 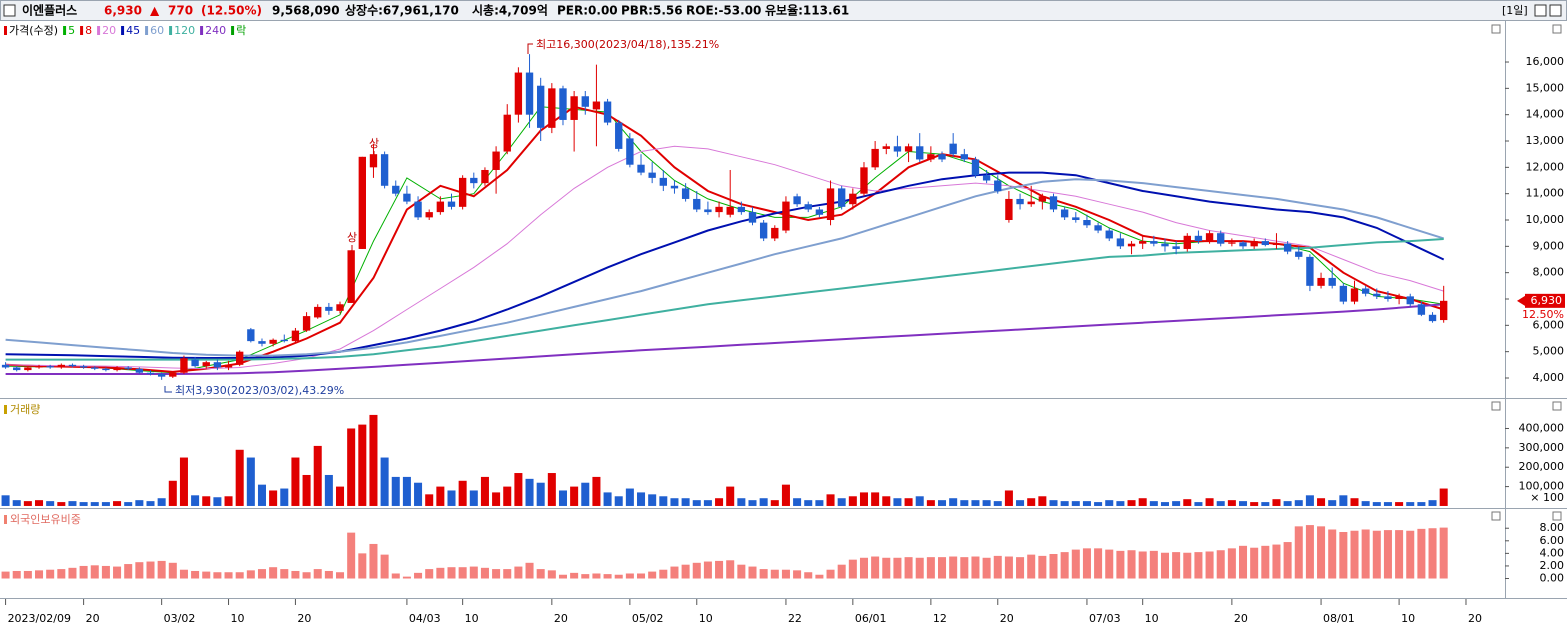 I want to click on y-tick-label: 2.00, so click(x=1552, y=565).